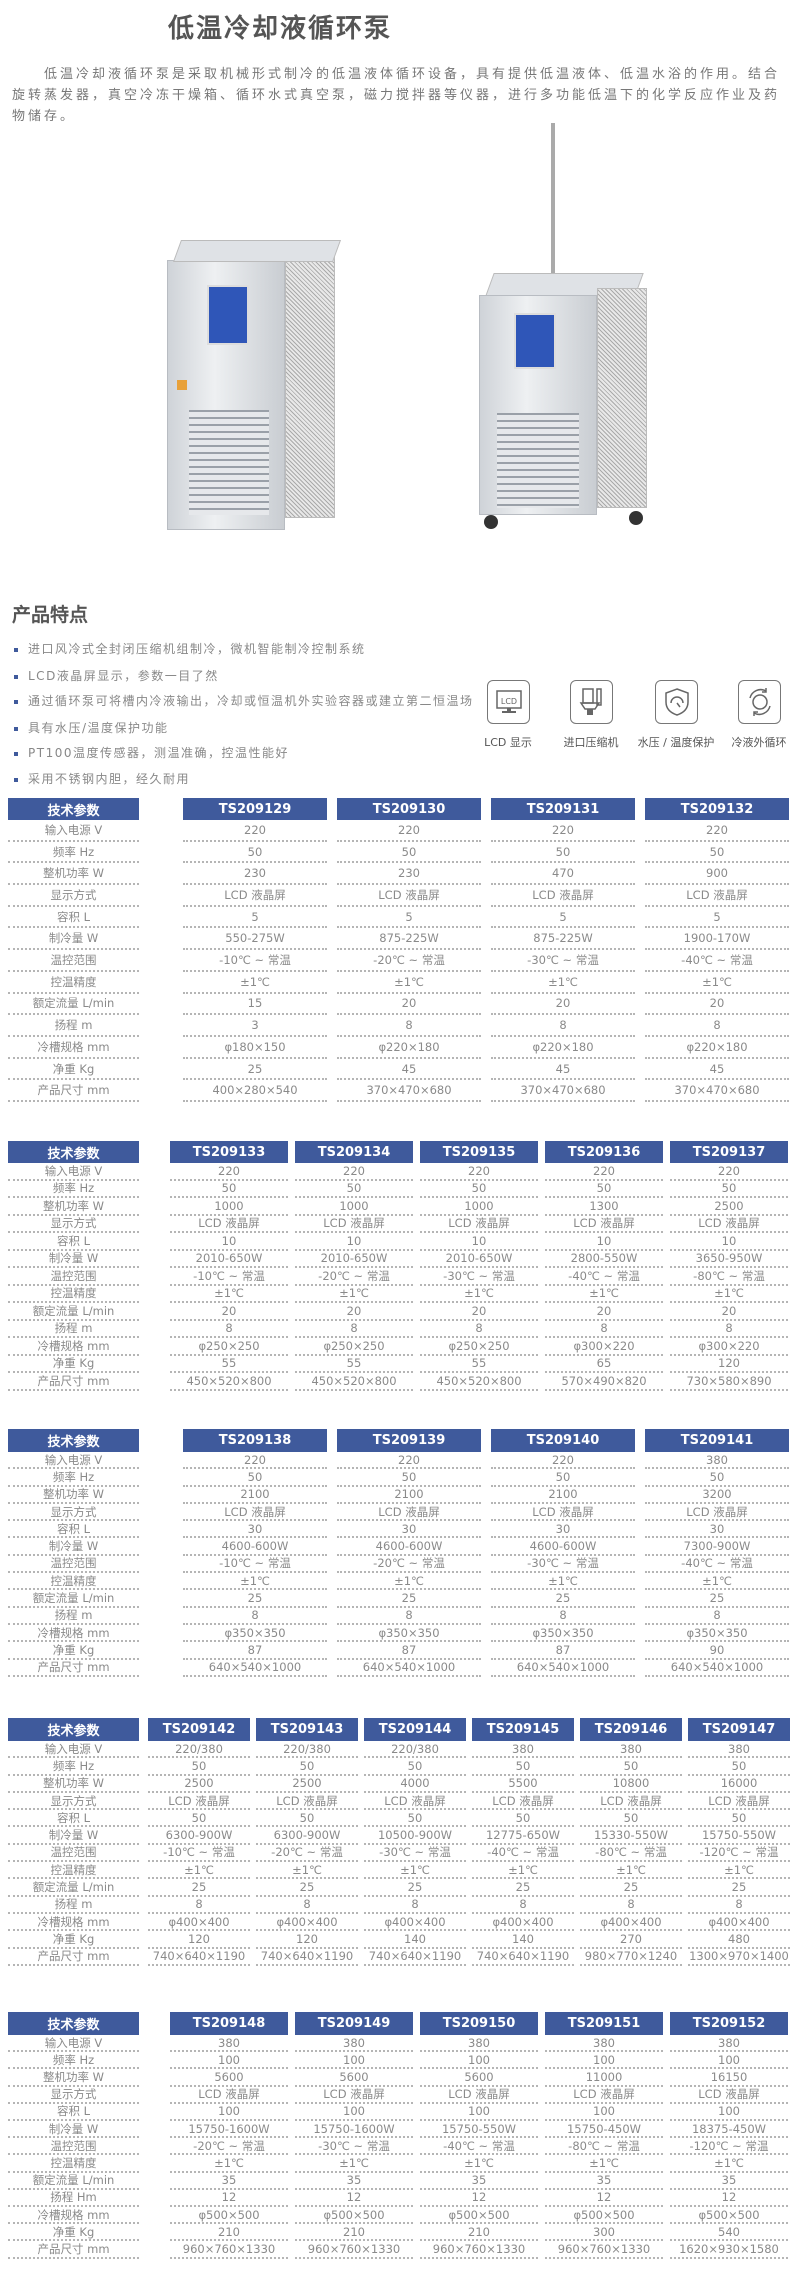  I want to click on row-label: 控温精度, so click(73, 983).